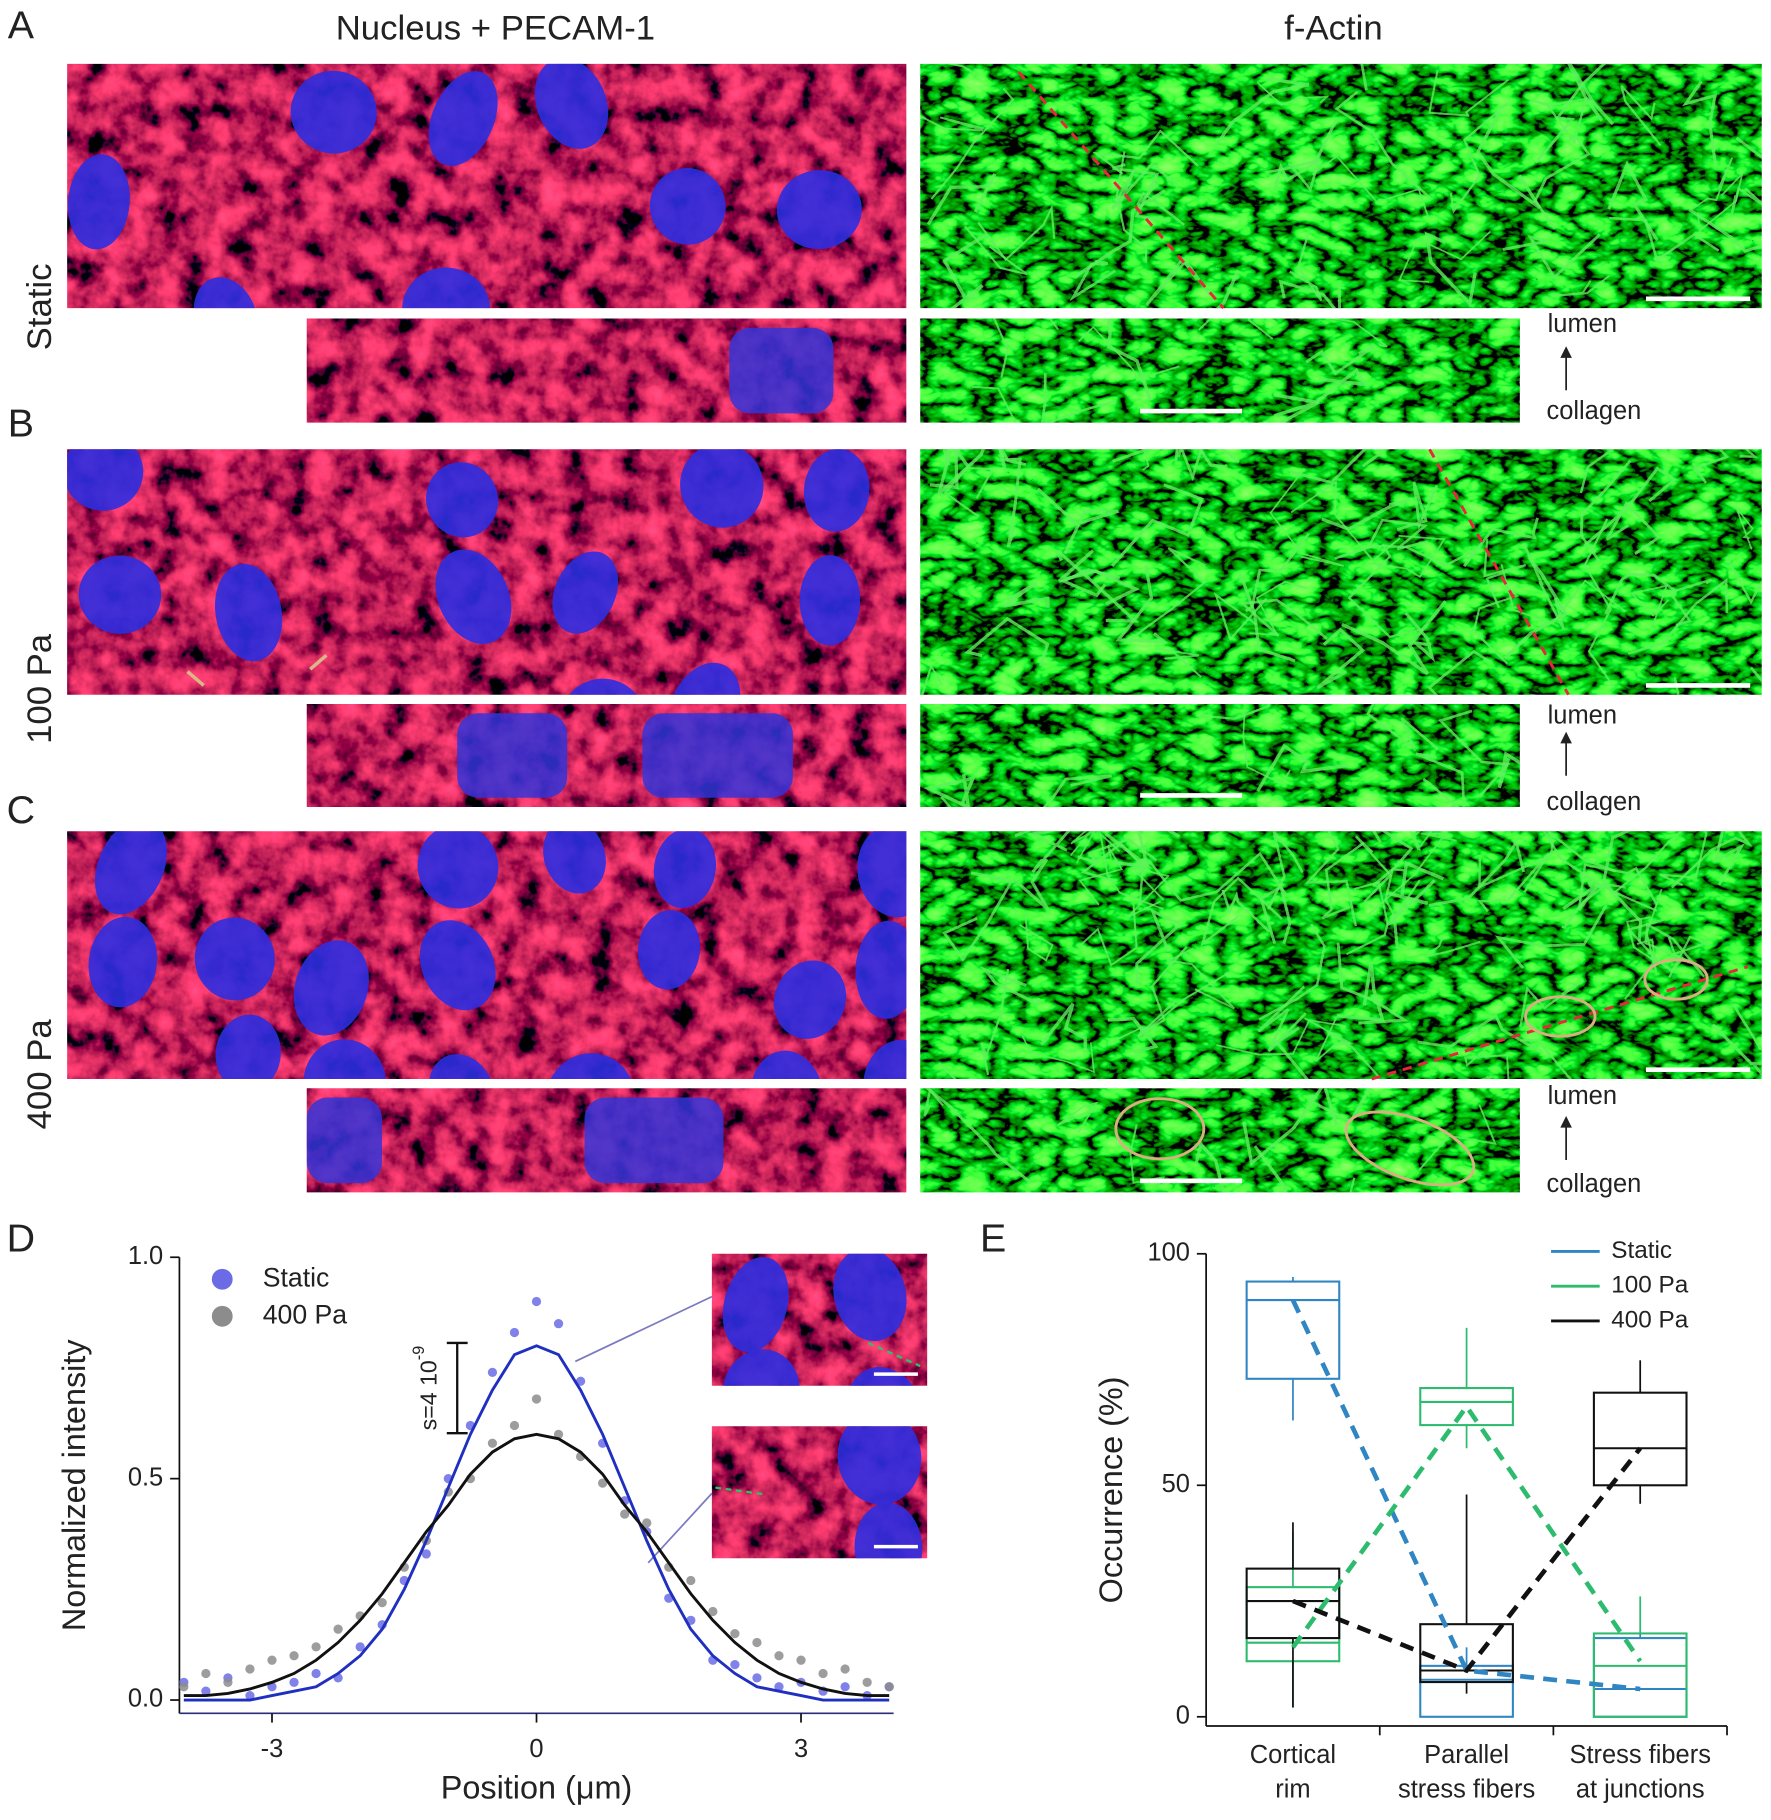 This screenshot has height=1820, width=1771. What do you see at coordinates (222, 1279) in the screenshot?
I see `legend-marker` at bounding box center [222, 1279].